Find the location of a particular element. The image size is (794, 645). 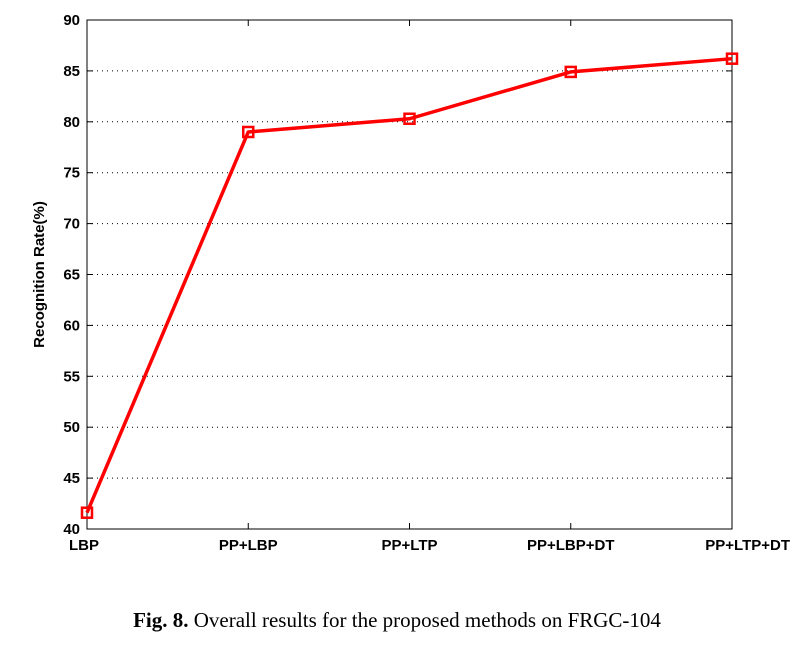

y-tick-label: 65 is located at coordinates (71, 275).